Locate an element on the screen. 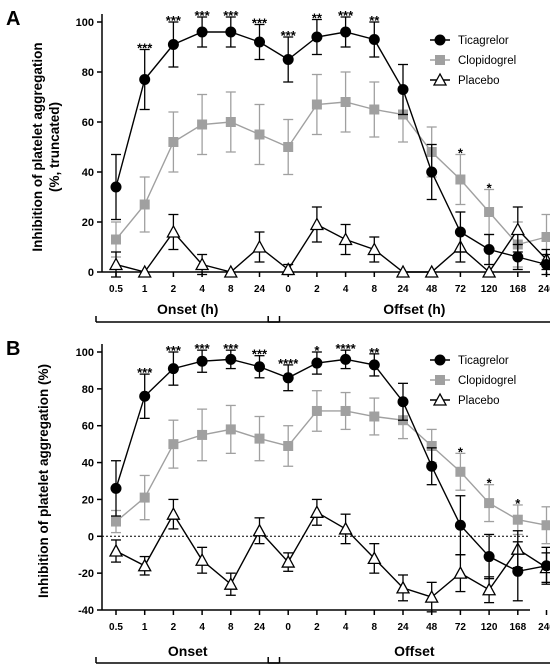  group-label: Onset (h) is located at coordinates (187, 309).